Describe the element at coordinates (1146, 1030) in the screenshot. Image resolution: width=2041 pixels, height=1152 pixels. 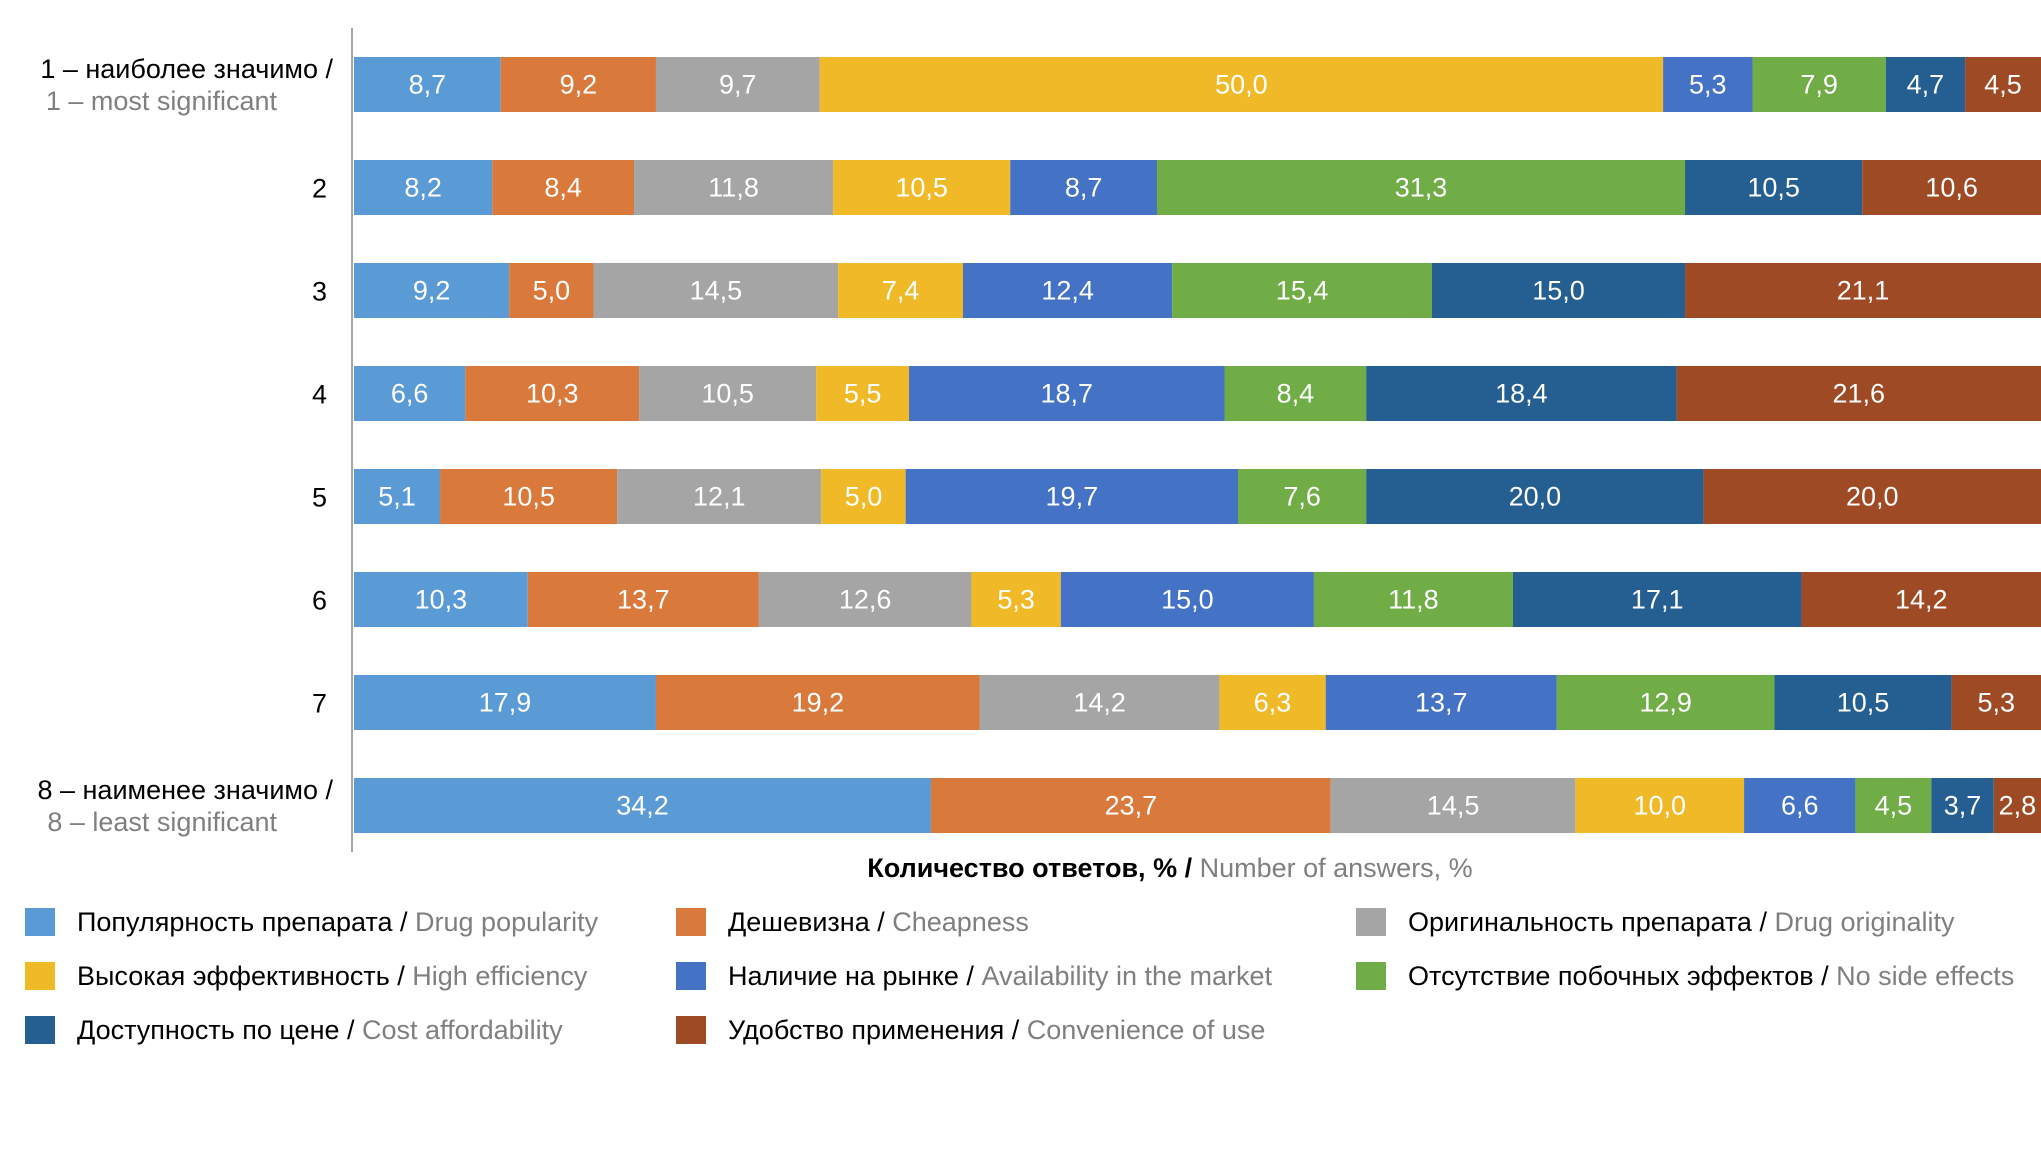
I see `legend-label-en: Convenience of use` at that location.